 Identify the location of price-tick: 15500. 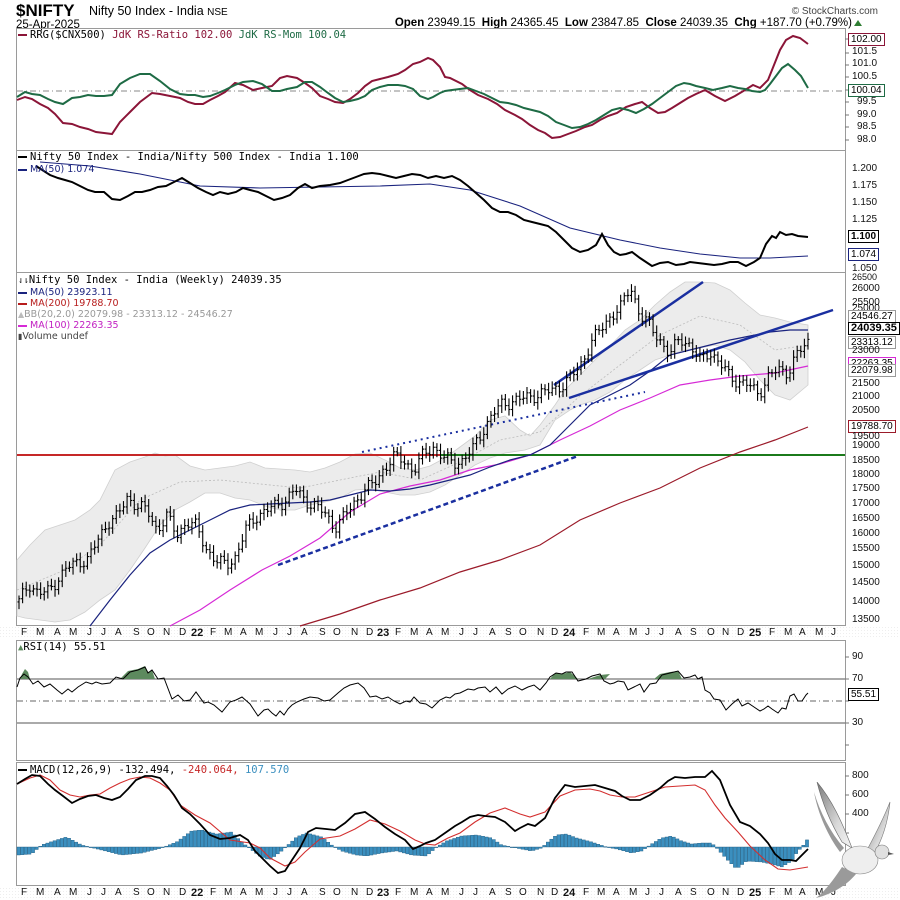
(866, 548).